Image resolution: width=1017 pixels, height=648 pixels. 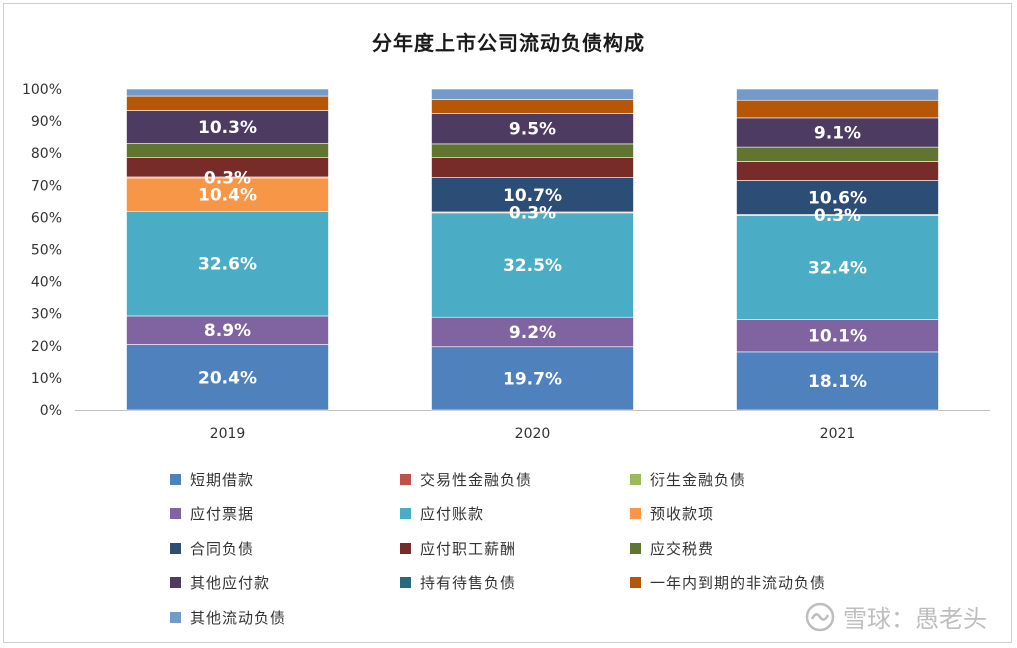 What do you see at coordinates (468, 583) in the screenshot?
I see `legend-label: 持有待售负债` at bounding box center [468, 583].